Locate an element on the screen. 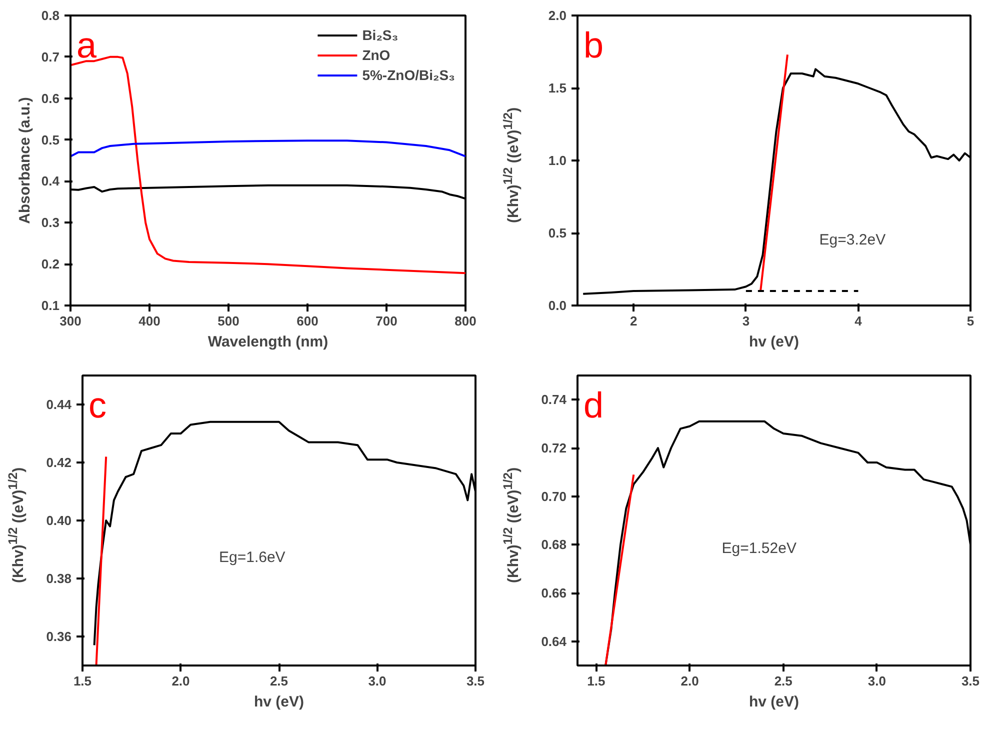 Image resolution: width=985 pixels, height=737 pixels. x-tick-label: 700 is located at coordinates (387, 321).